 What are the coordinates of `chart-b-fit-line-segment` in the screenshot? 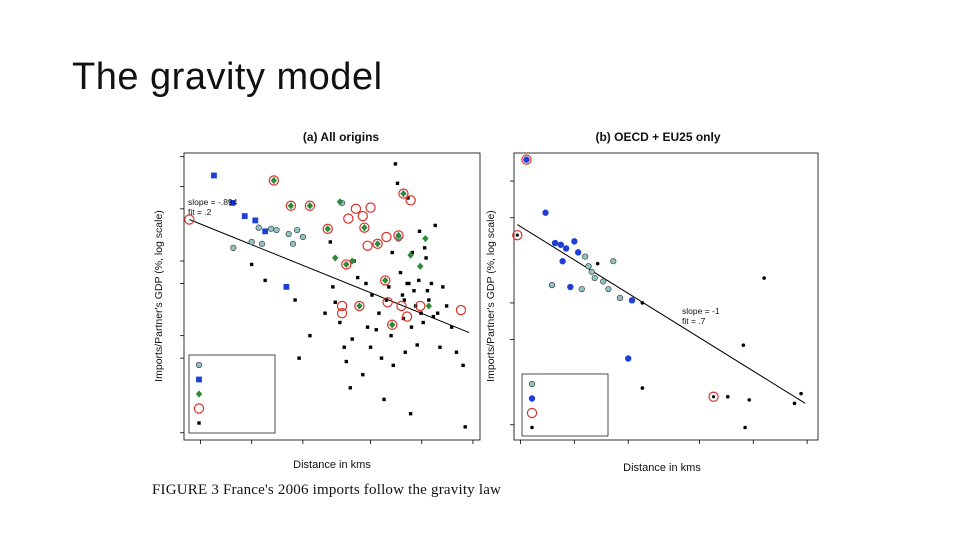 It's located at (661, 314).